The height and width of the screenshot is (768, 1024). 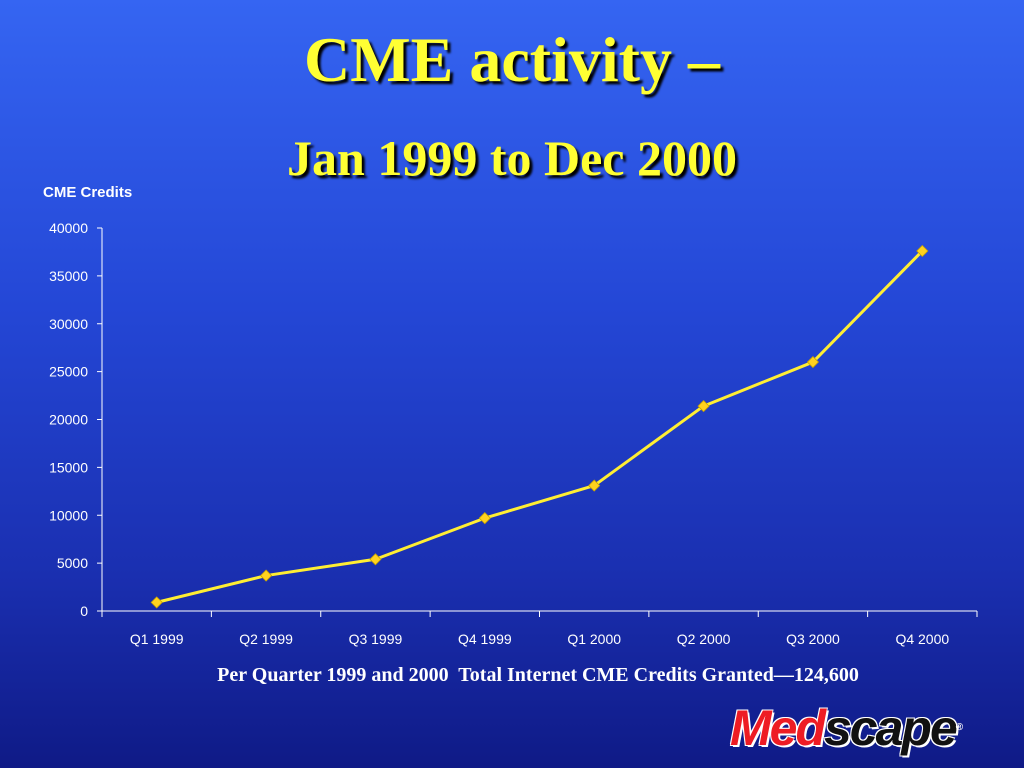 I want to click on x-tick-label: Q3 2000, so click(x=813, y=639).